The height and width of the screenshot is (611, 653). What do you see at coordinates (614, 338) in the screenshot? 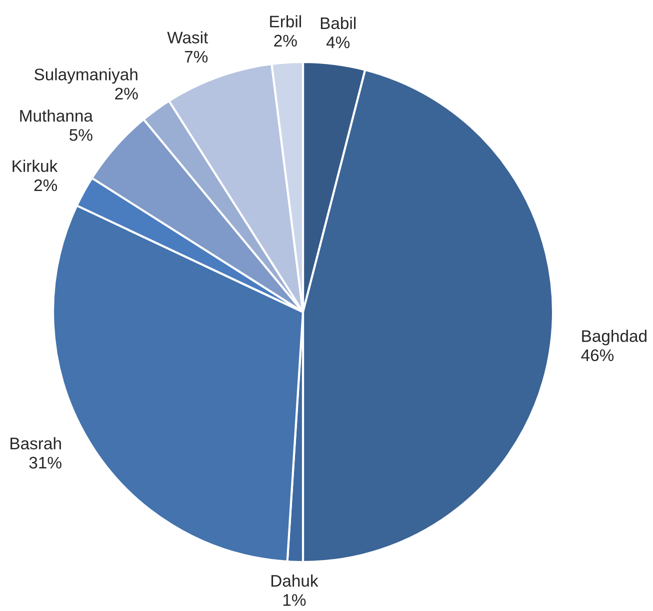
I see `slice-label: Baghdad` at bounding box center [614, 338].